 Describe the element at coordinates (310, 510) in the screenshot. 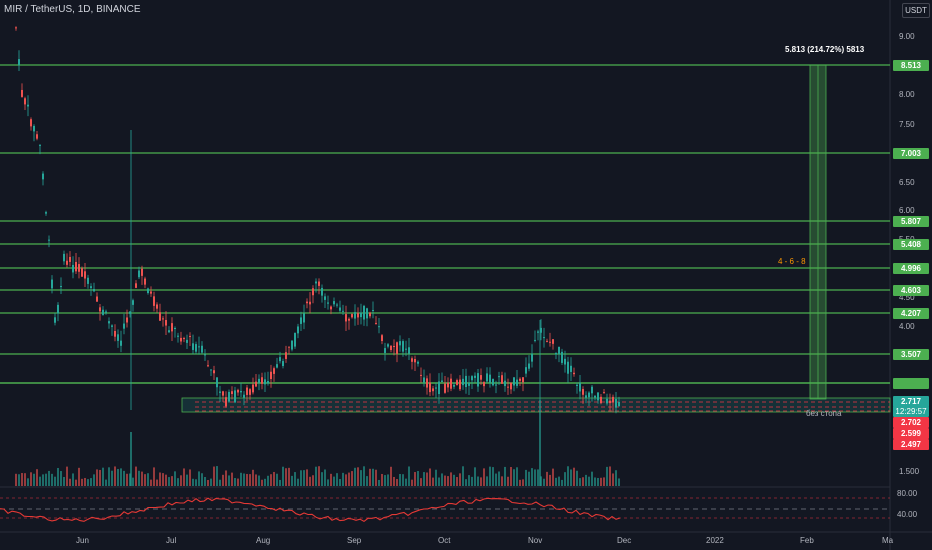

I see `rsi-line` at that location.